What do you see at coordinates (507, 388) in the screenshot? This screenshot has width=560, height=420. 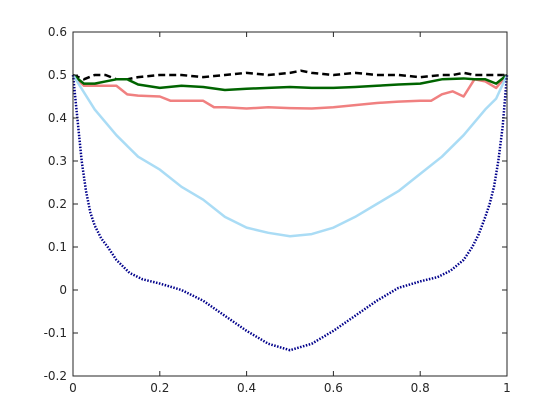 I see `x-tick-label: 1` at bounding box center [507, 388].